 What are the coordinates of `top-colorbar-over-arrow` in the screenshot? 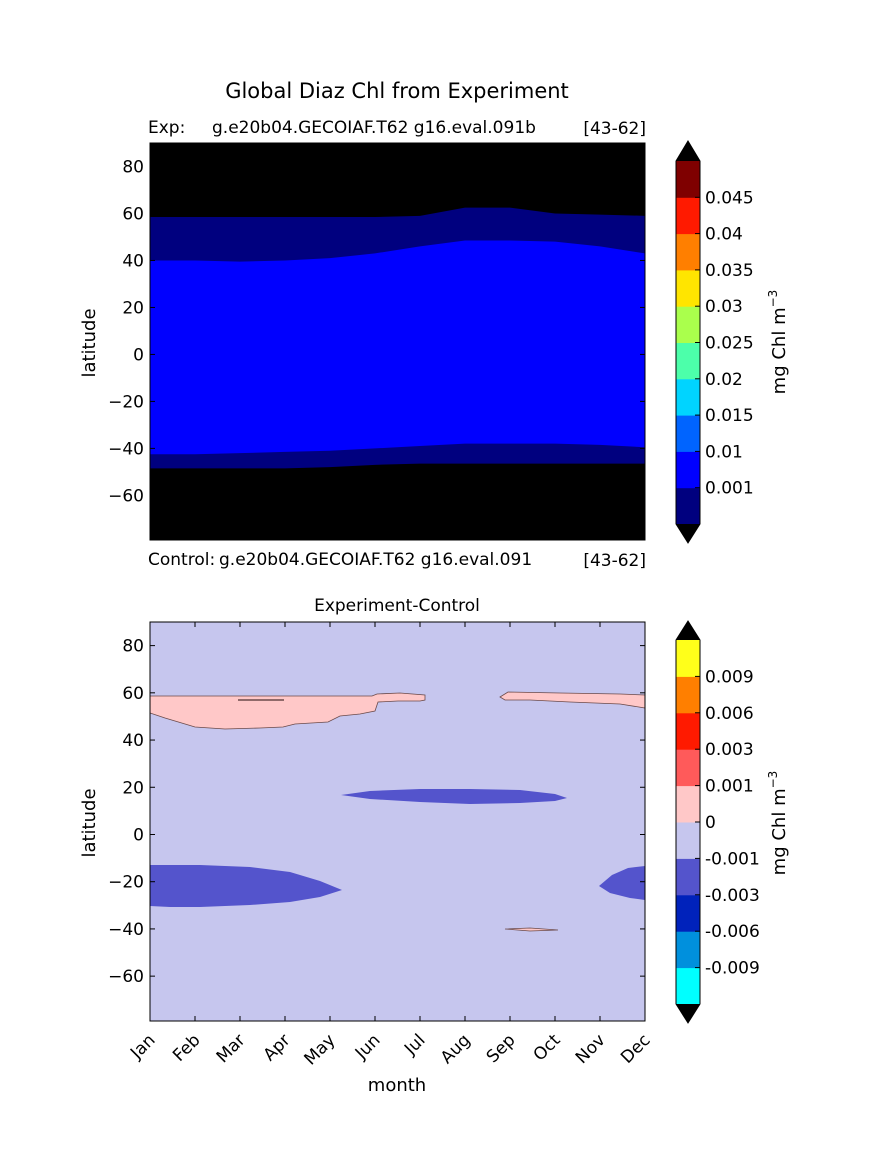 It's located at (688, 151).